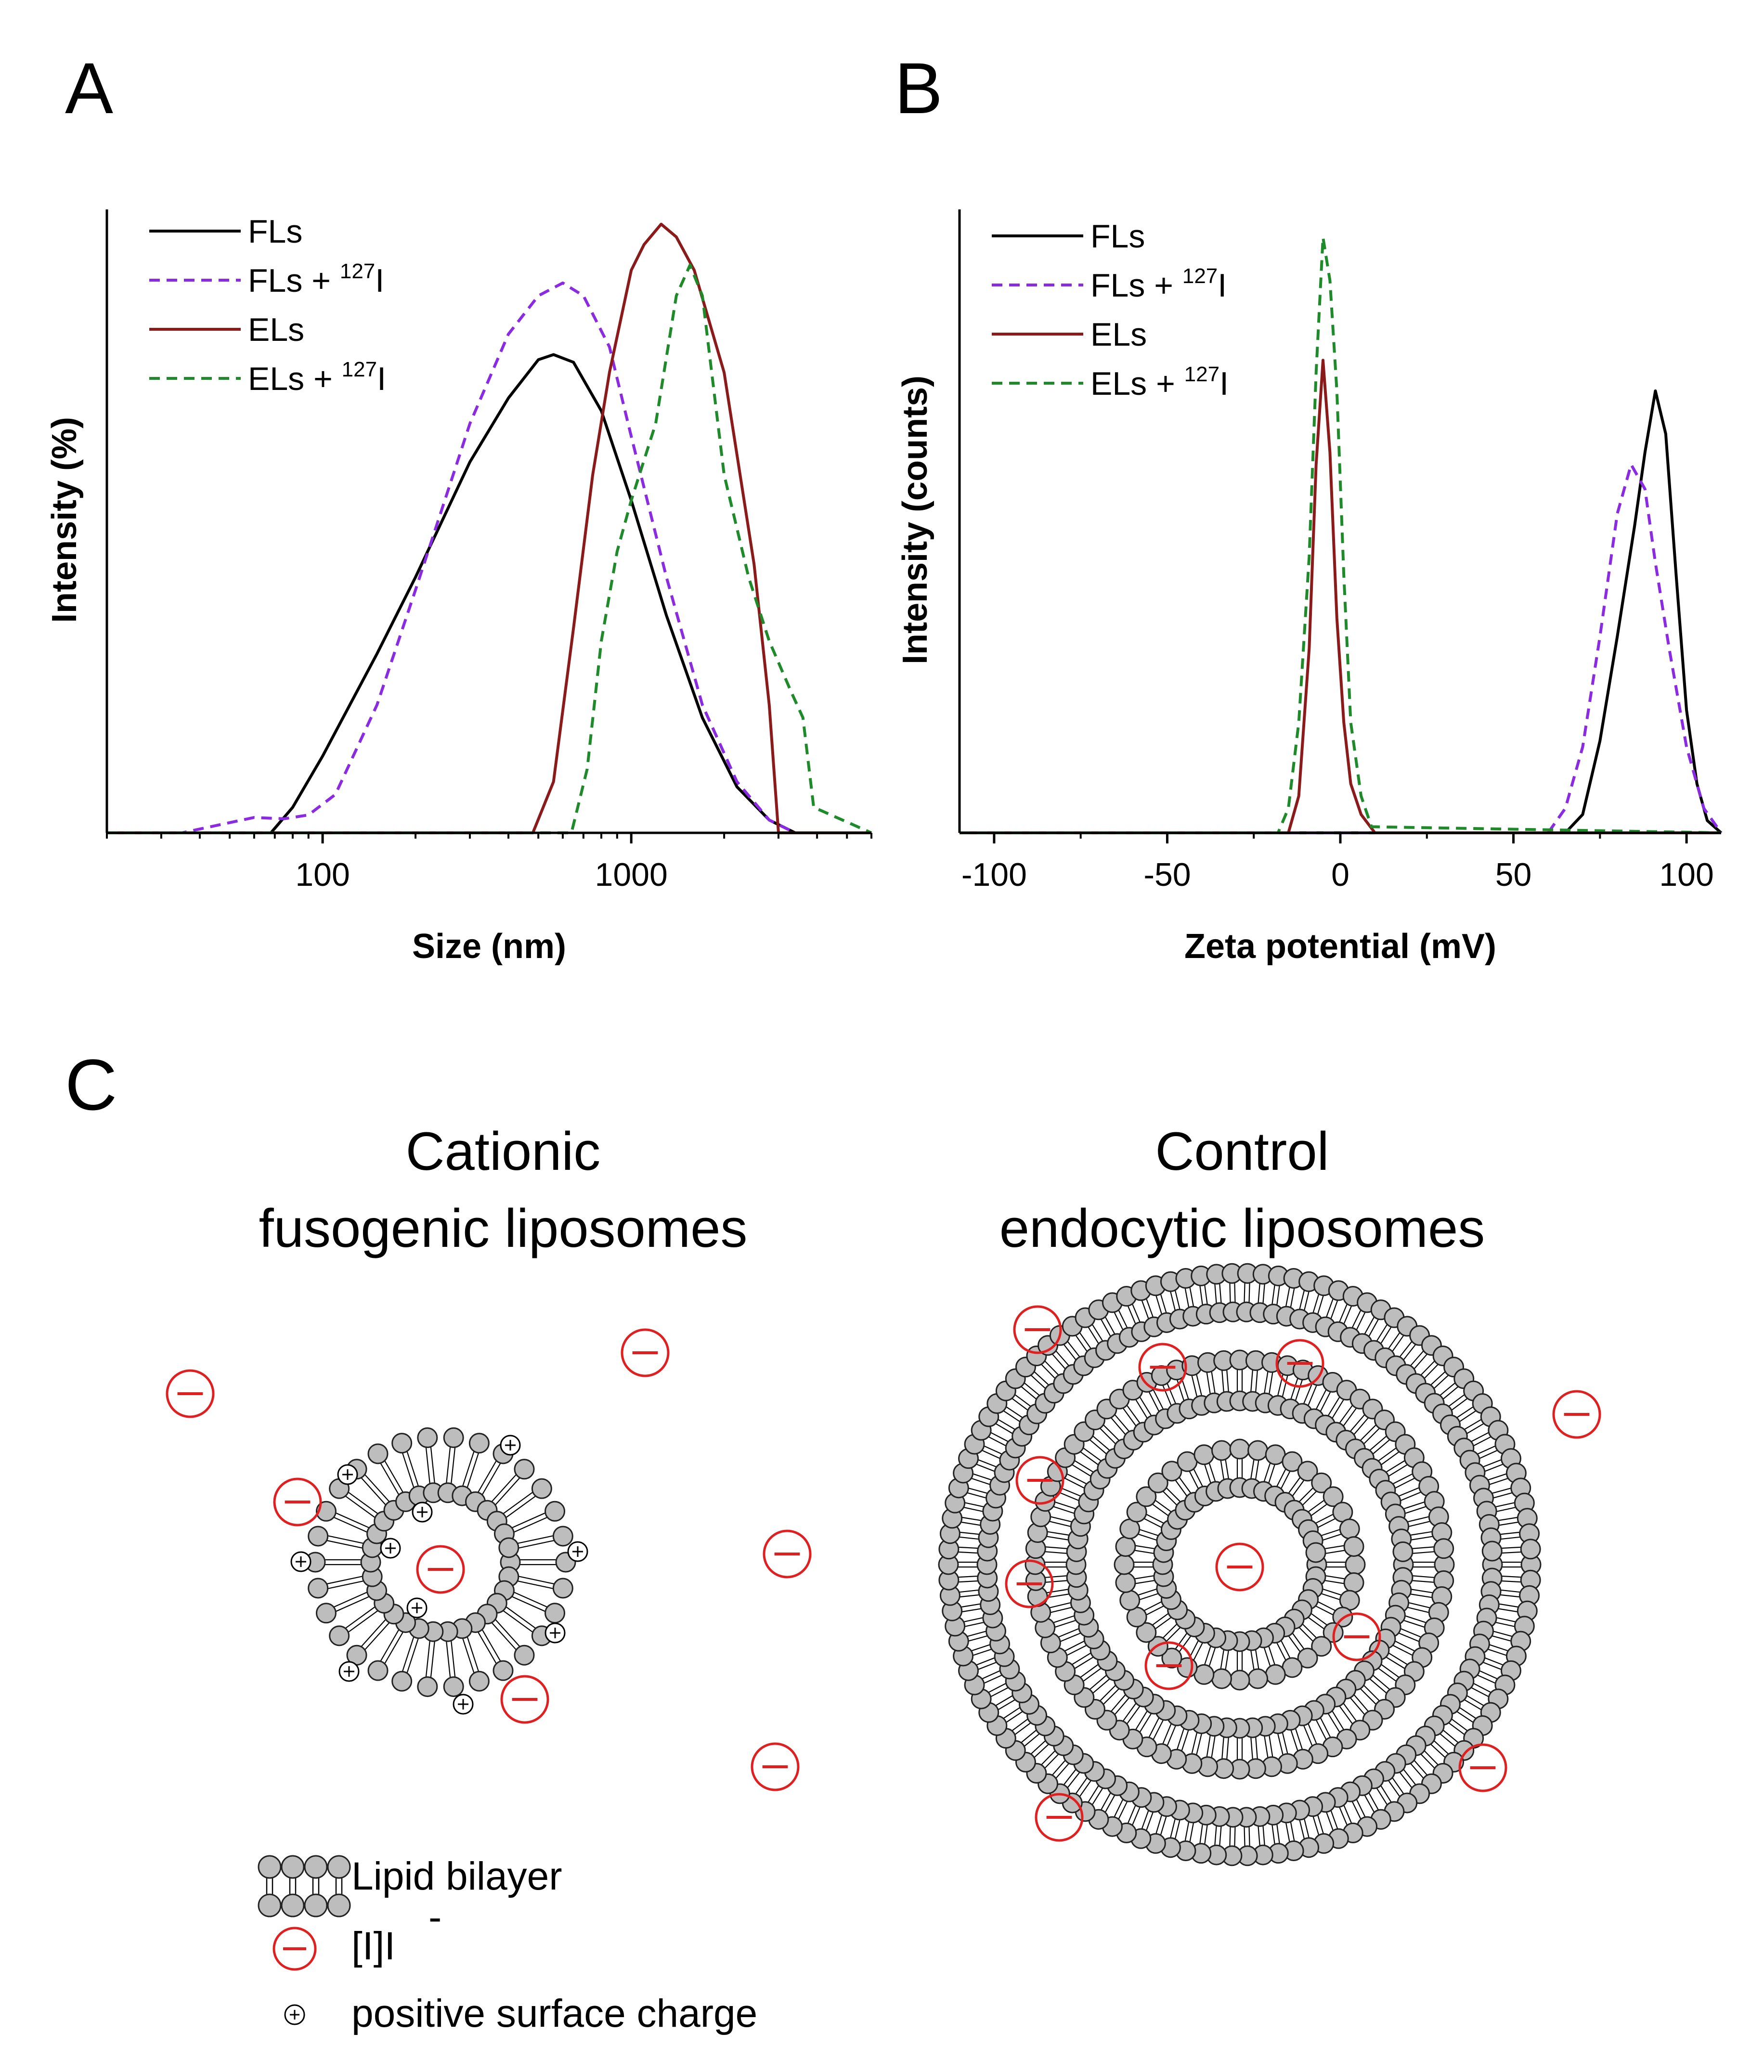 This screenshot has height=2072, width=1764. What do you see at coordinates (1513, 874) in the screenshot?
I see `chart-b-x-tick-label: 50` at bounding box center [1513, 874].